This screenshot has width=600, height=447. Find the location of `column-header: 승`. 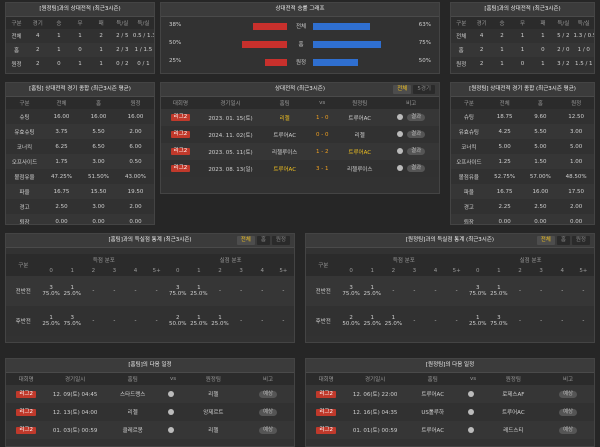

column-header: 승 is located at coordinates (502, 23).